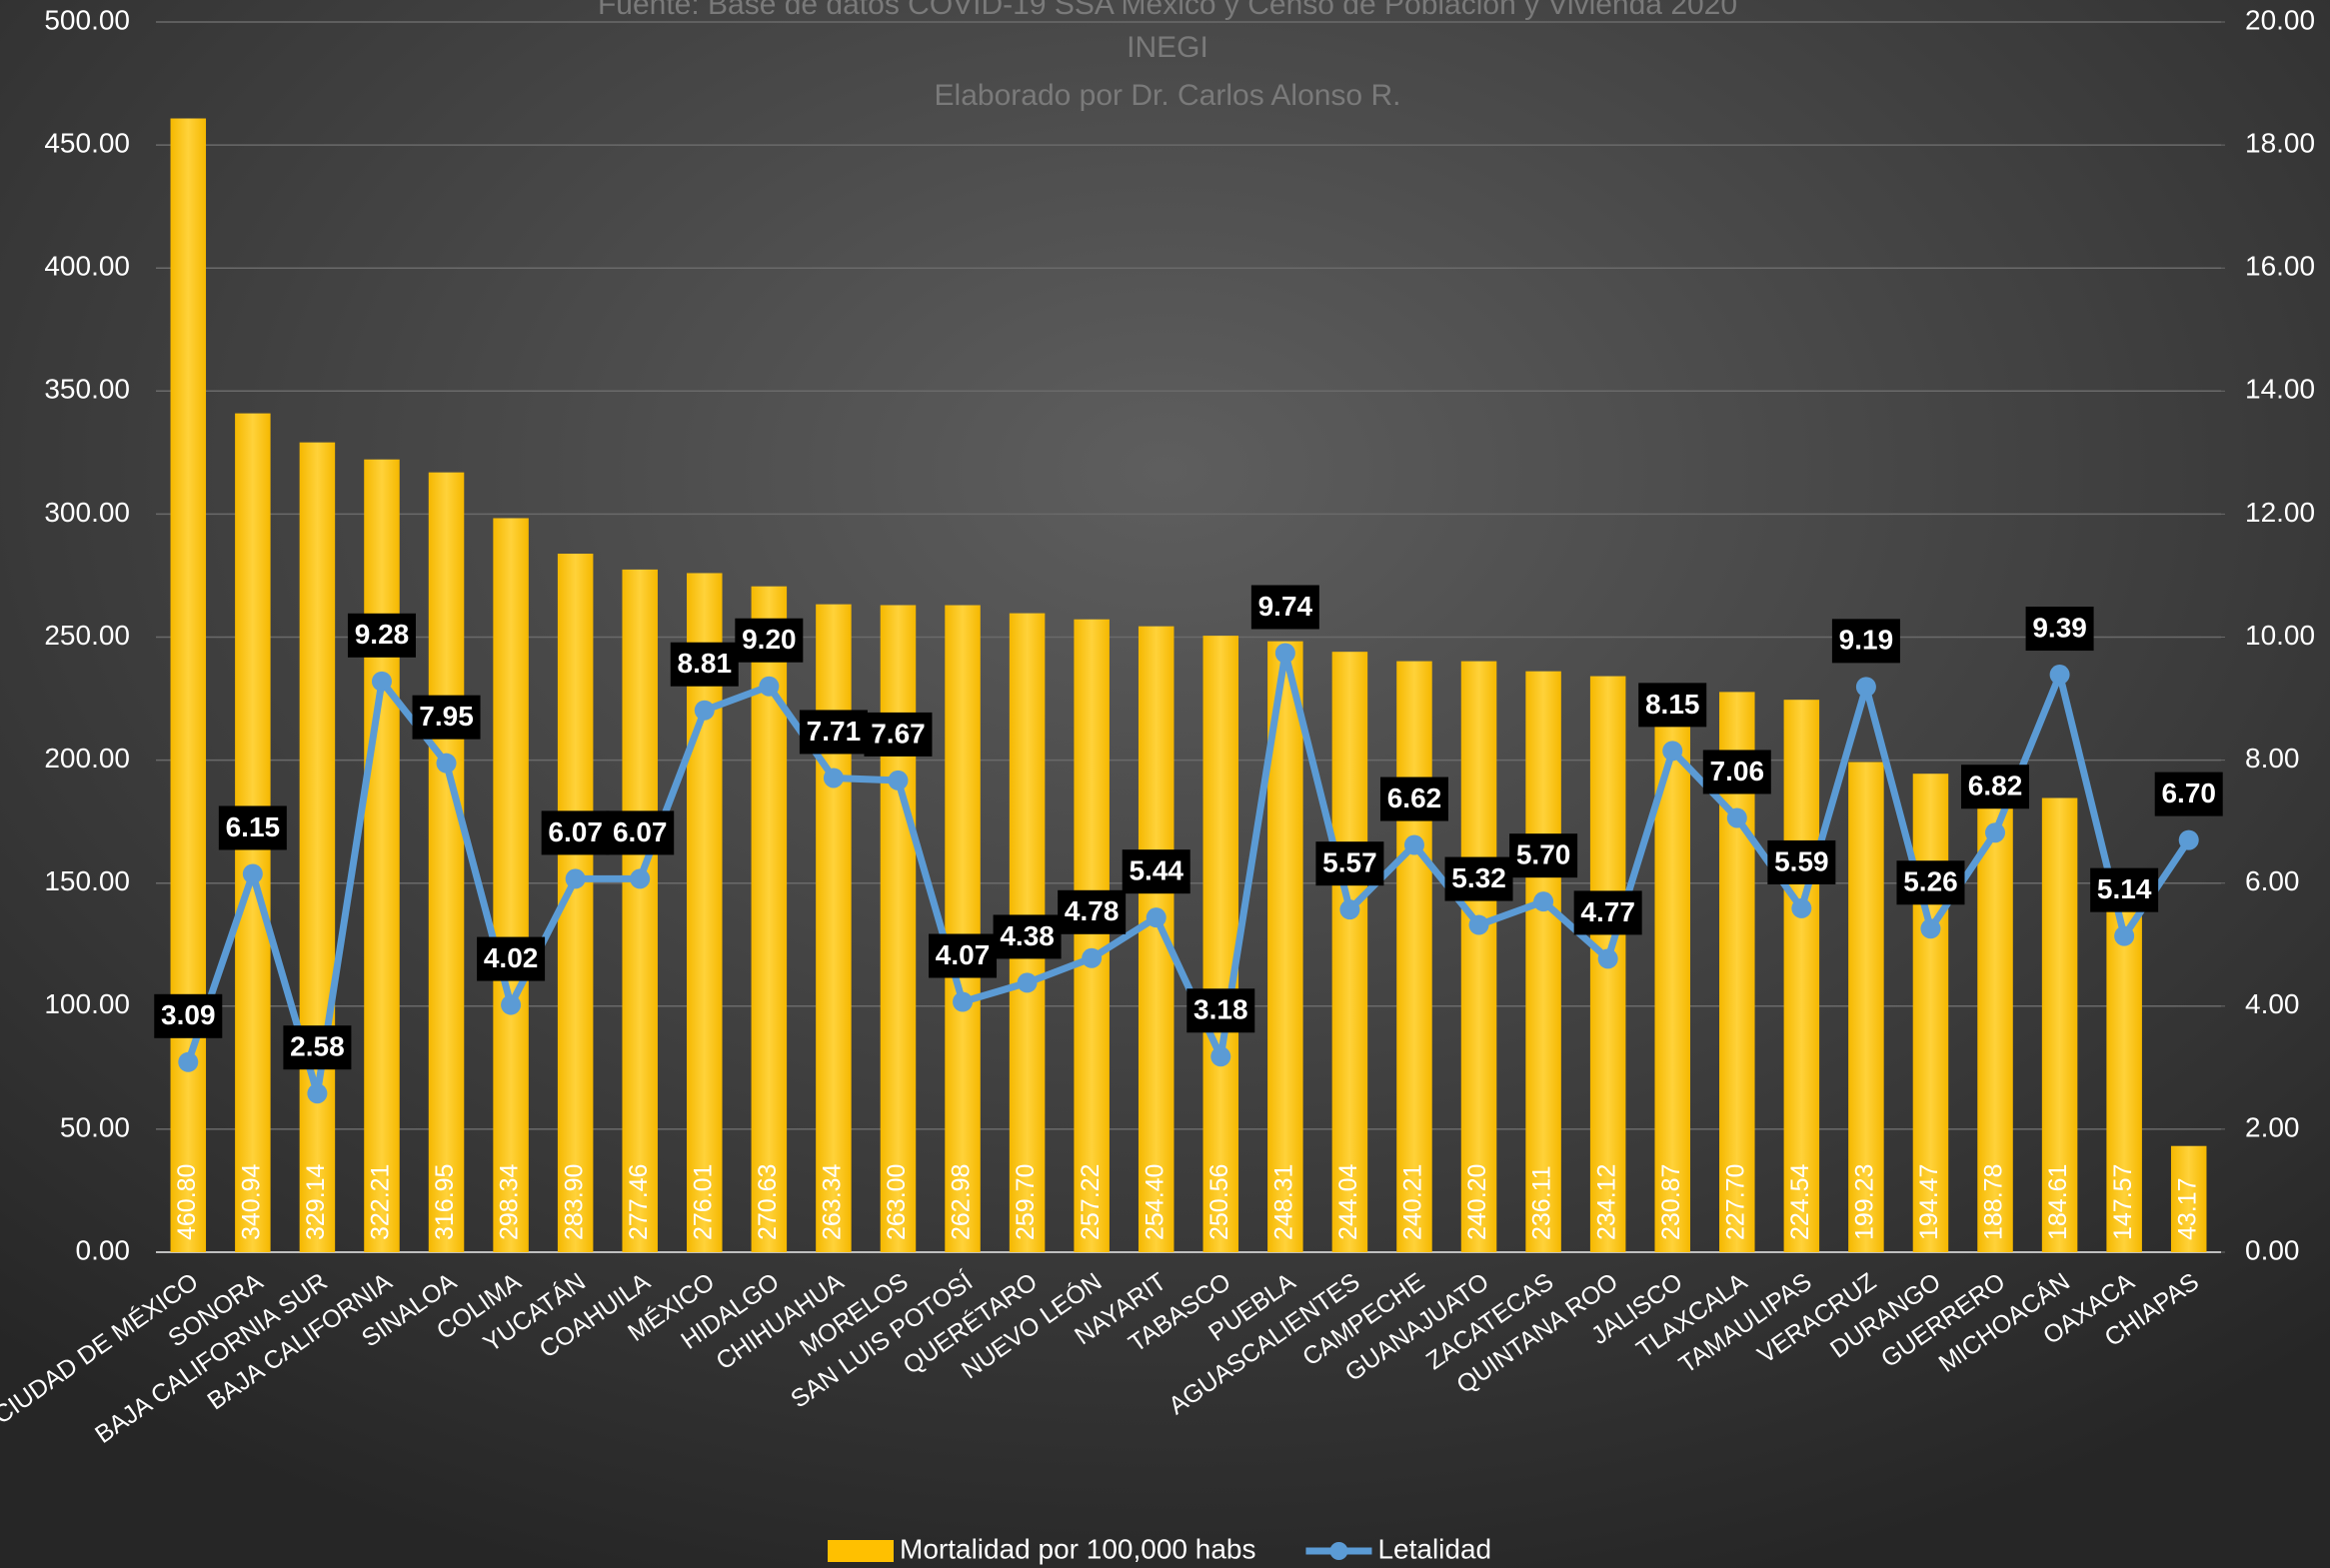 This screenshot has width=2330, height=1568. Describe the element at coordinates (2272, 1127) in the screenshot. I see `y2-tick-label: 2.00` at that location.